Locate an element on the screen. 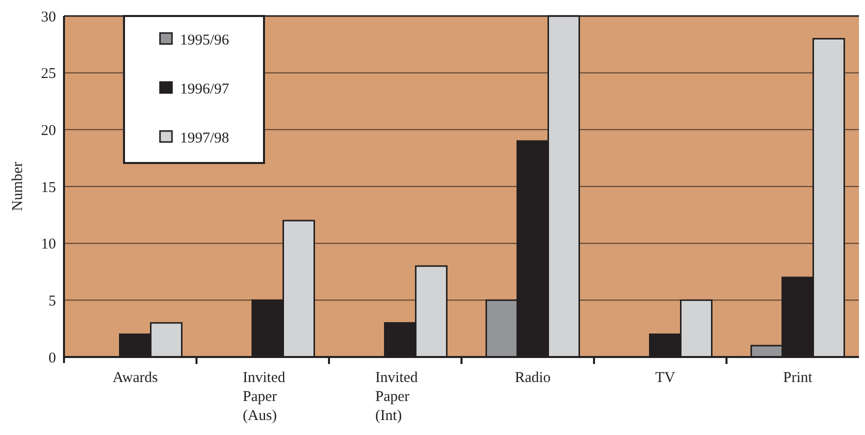 Image resolution: width=865 pixels, height=435 pixels. x-tick-label: Awards is located at coordinates (135, 378).